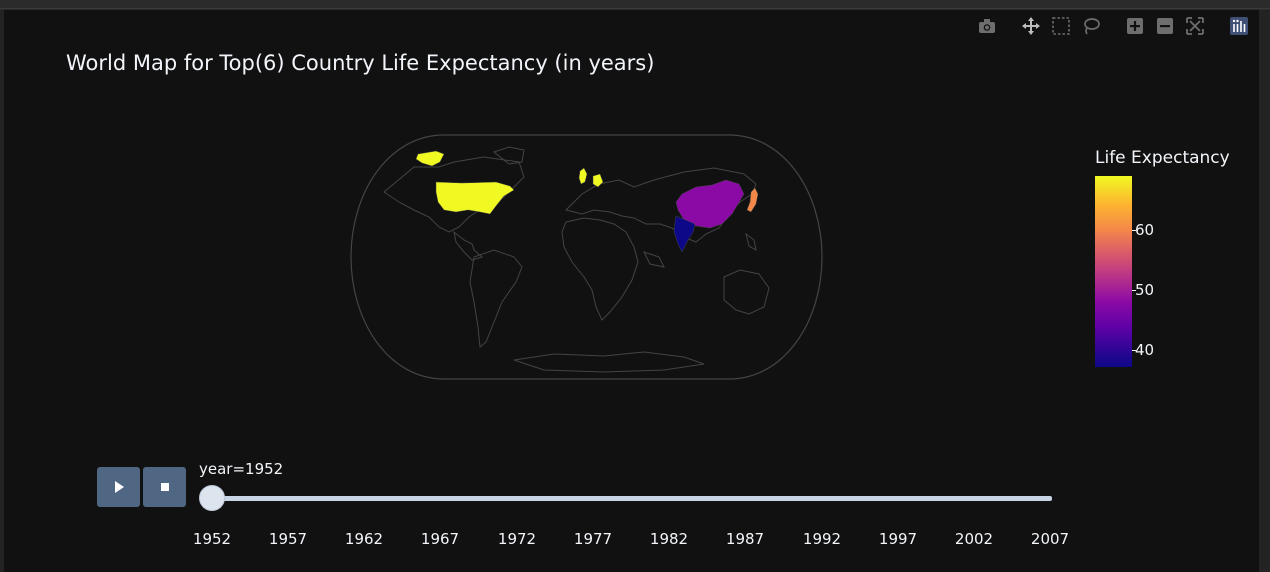 The width and height of the screenshot is (1270, 572). What do you see at coordinates (822, 539) in the screenshot?
I see `year-tick: 1992` at bounding box center [822, 539].